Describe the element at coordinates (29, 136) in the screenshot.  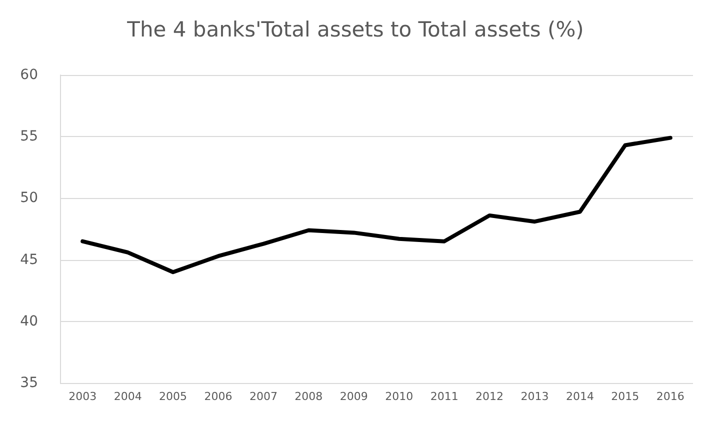
I see `y-tick-label: 55` at that location.